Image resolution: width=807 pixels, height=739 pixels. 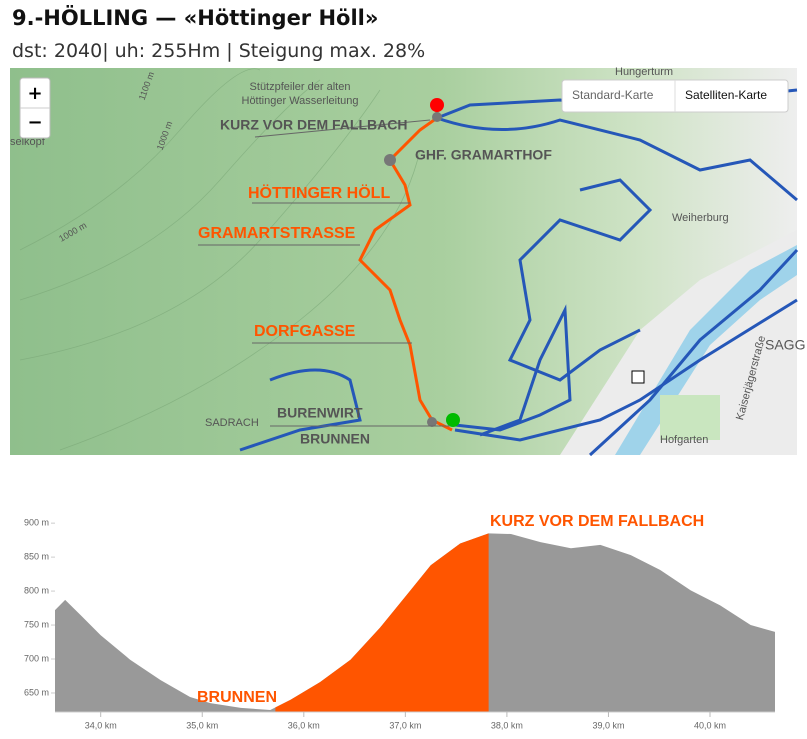 What do you see at coordinates (710, 725) in the screenshot?
I see `x-tick-label: 40,0 km` at bounding box center [710, 725].